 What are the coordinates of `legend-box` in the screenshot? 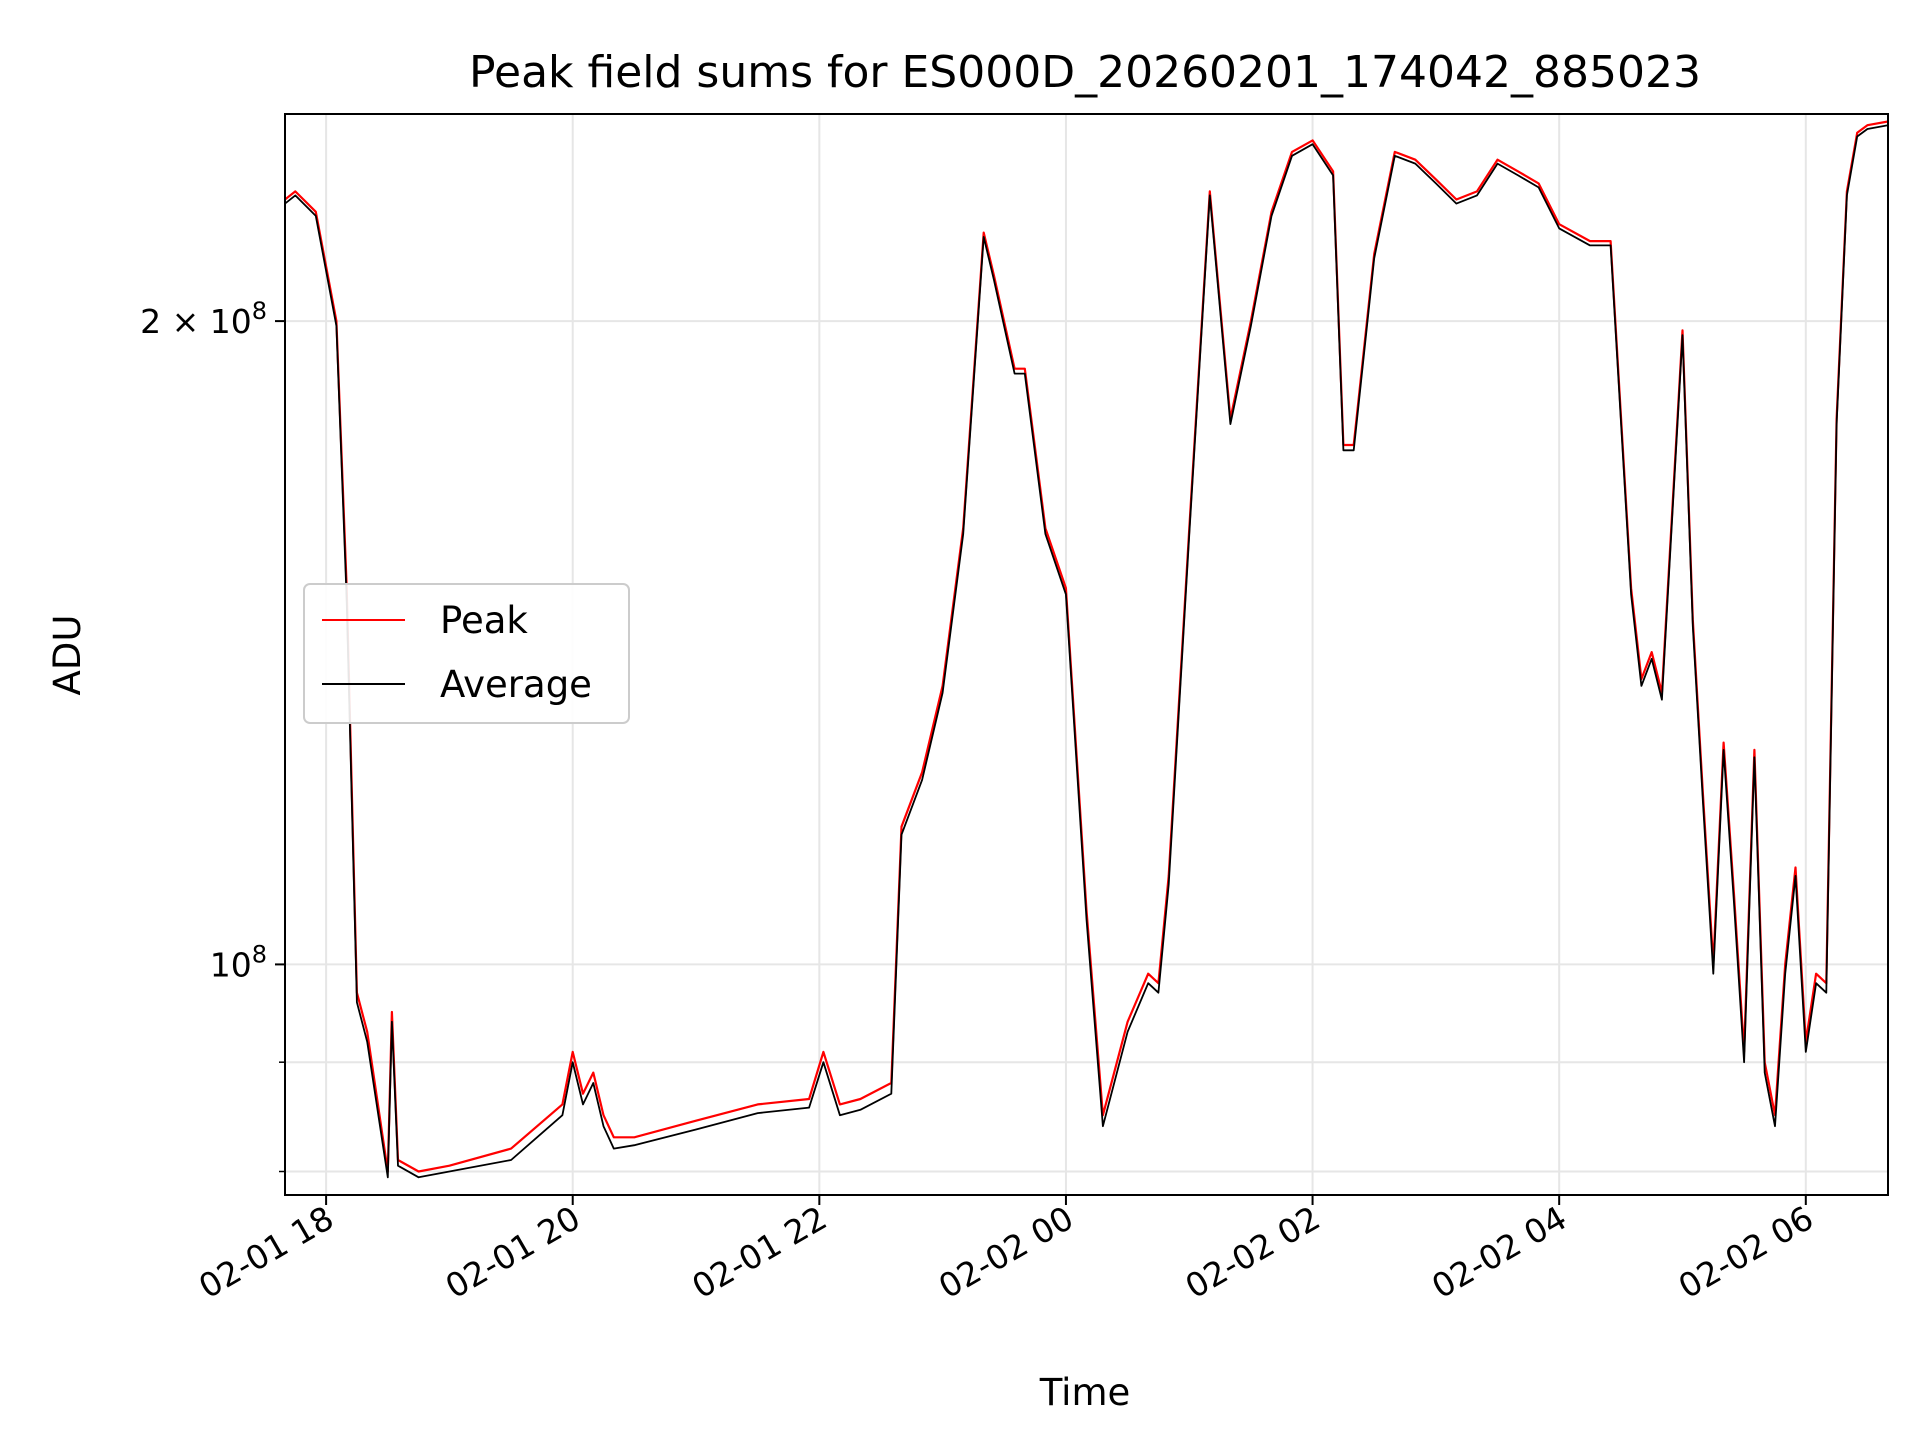 It's located at (466, 653).